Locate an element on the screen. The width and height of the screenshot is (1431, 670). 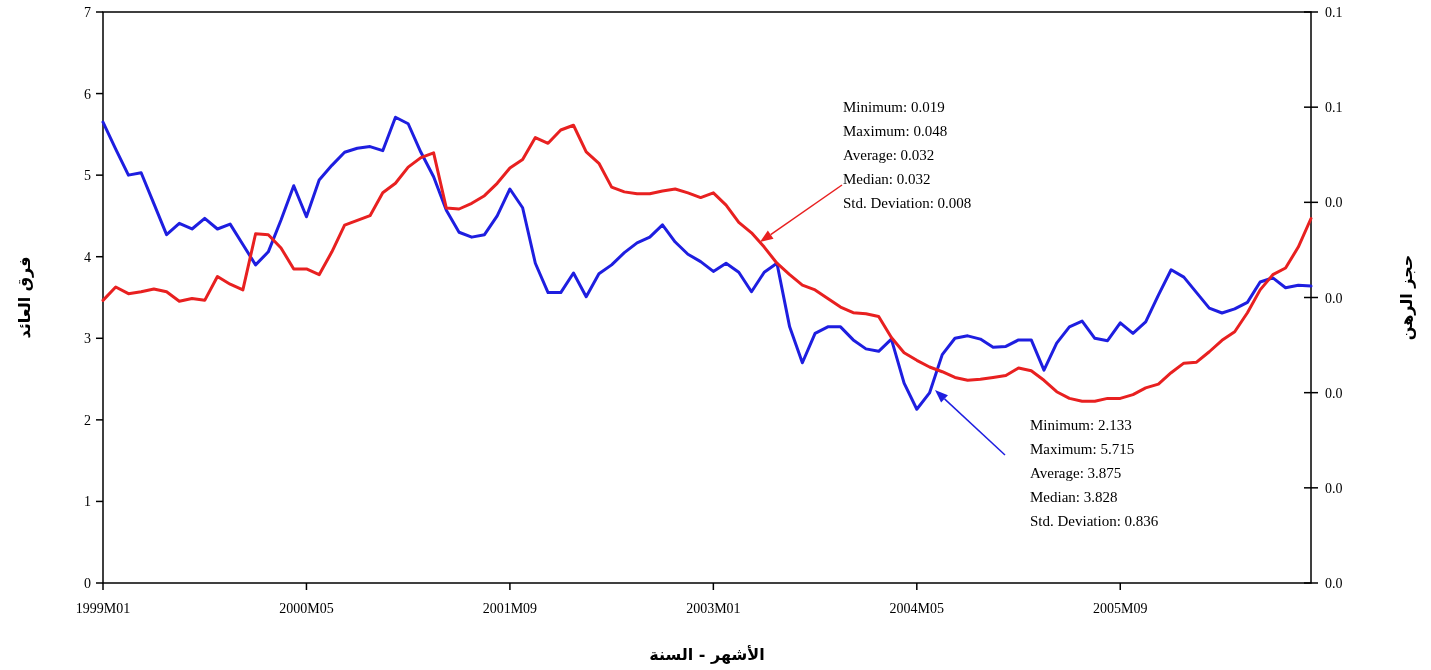
y-tick-label: 1 is located at coordinates (87, 502).